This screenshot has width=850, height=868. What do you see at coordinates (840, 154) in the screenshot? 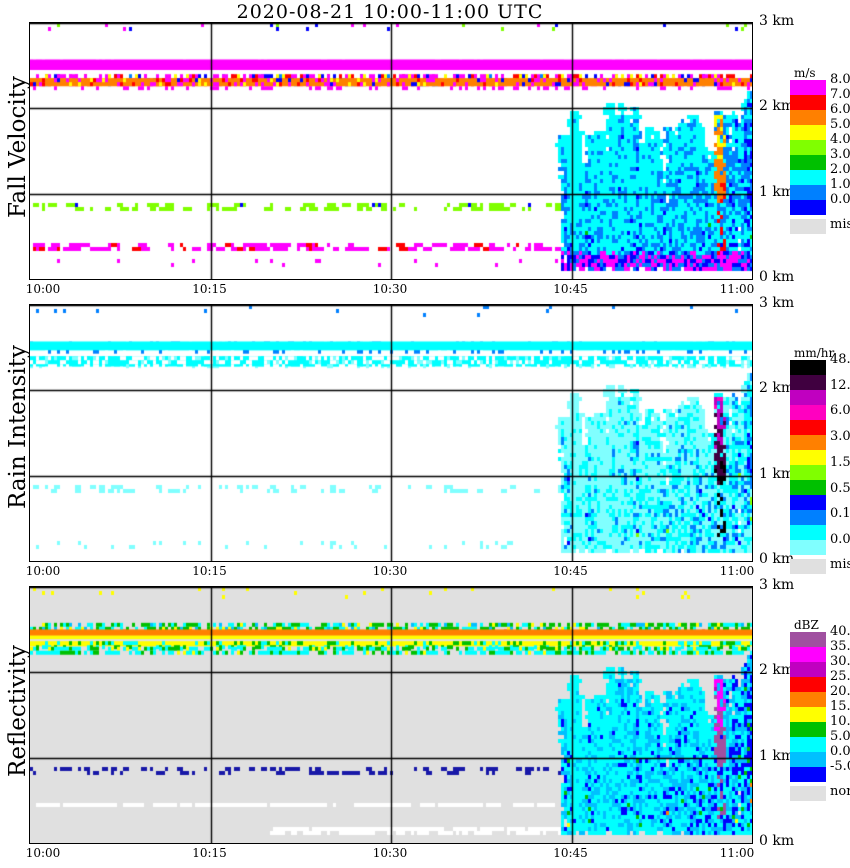
I see `colorbar-label-fall-velocity-5: 3.0` at bounding box center [840, 154].